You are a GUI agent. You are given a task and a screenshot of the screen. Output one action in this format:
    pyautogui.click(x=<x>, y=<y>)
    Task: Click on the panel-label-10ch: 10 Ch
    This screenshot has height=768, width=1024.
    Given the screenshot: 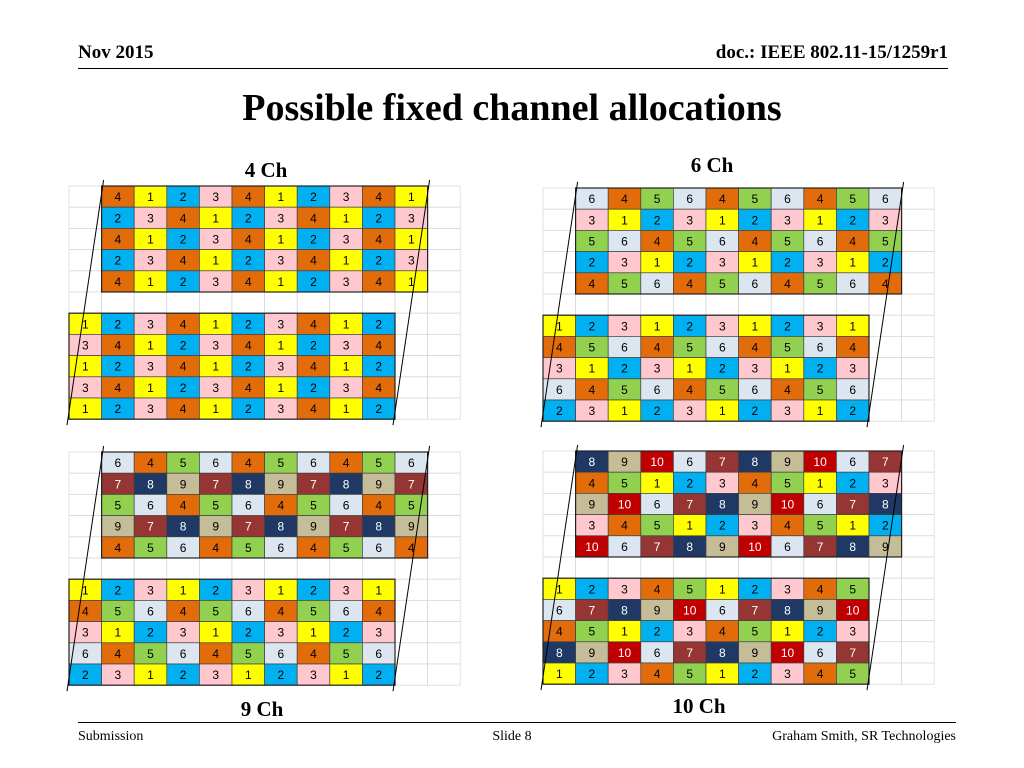 What is the action you would take?
    pyautogui.click(x=699, y=706)
    